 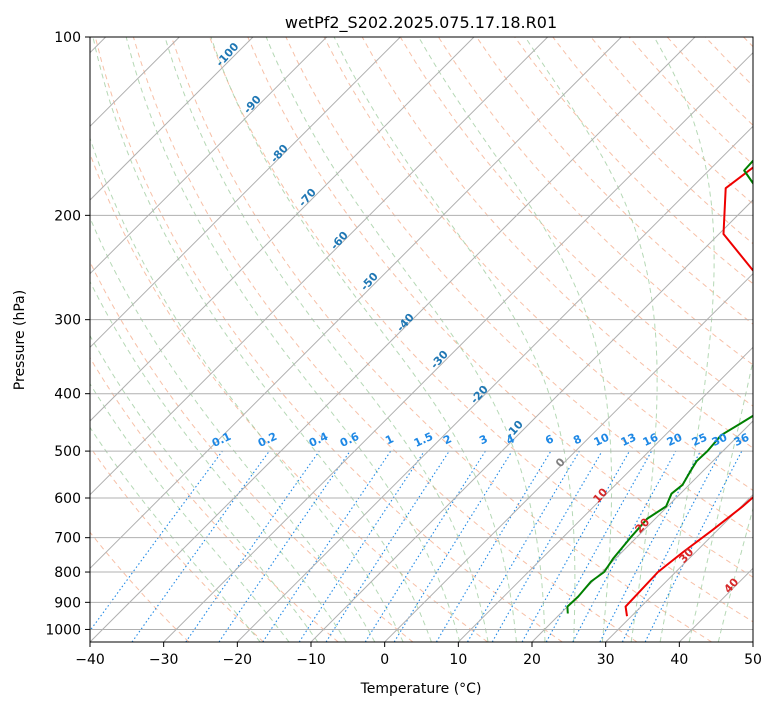 What do you see at coordinates (279, 154) in the screenshot?
I see `dry-adiabat-label: -80` at bounding box center [279, 154].